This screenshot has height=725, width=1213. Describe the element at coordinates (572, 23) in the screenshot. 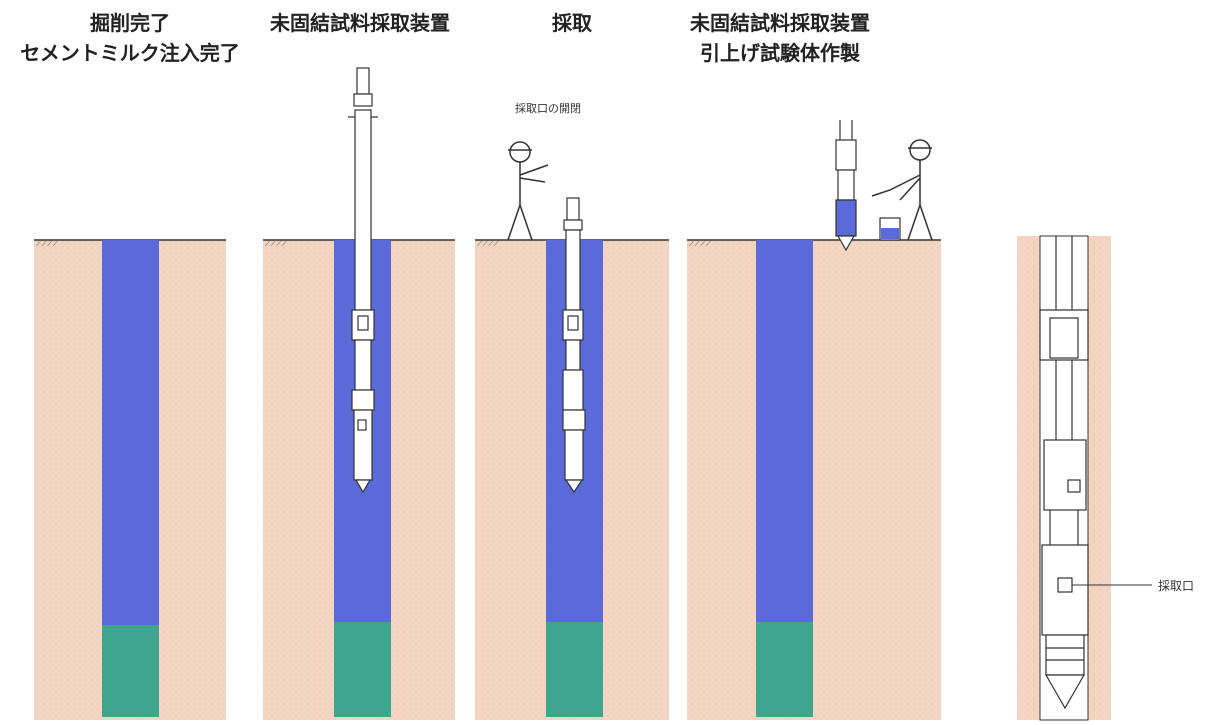

I see `stage-3-title: 採取` at that location.